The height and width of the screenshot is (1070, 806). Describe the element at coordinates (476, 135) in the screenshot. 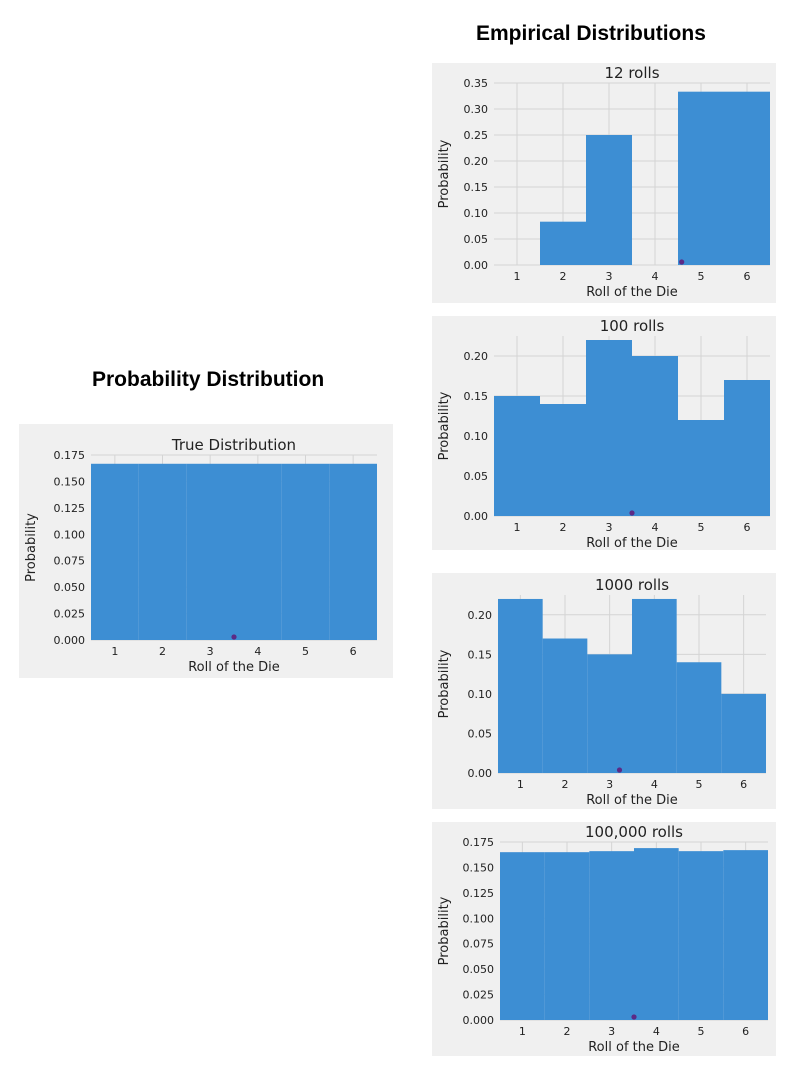

I see `y-tick-label: 0.25` at that location.